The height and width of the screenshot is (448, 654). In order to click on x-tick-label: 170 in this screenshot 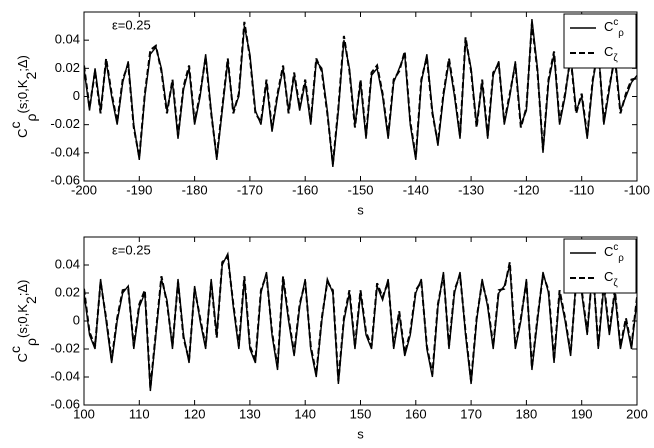, I will do `click(471, 413)`.